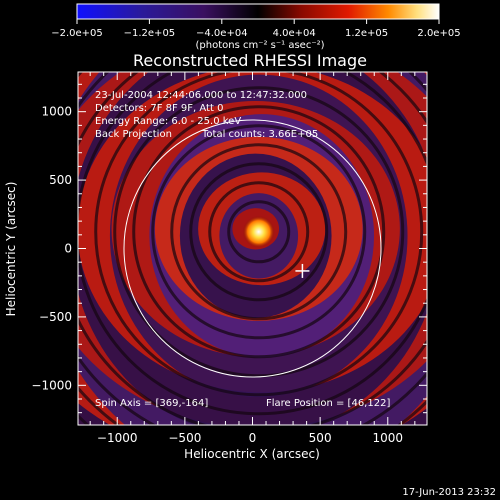 This screenshot has height=500, width=500. What do you see at coordinates (11, 249) in the screenshot?
I see `y-axis-label: Heliocentric Y (arcsec)` at bounding box center [11, 249].